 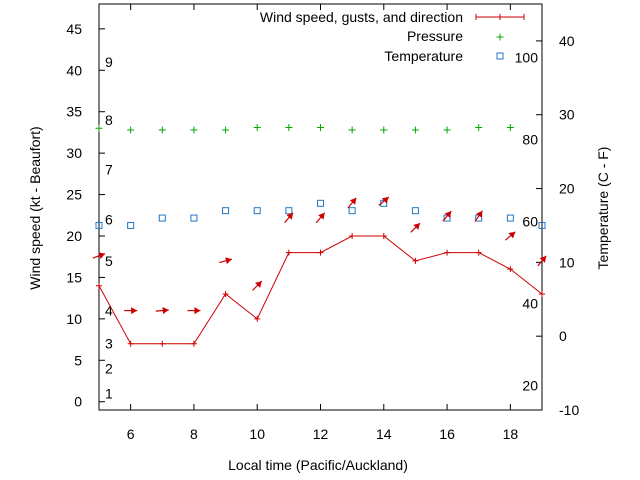 What do you see at coordinates (74, 195) in the screenshot?
I see `y-left-tick-label: 25` at bounding box center [74, 195].